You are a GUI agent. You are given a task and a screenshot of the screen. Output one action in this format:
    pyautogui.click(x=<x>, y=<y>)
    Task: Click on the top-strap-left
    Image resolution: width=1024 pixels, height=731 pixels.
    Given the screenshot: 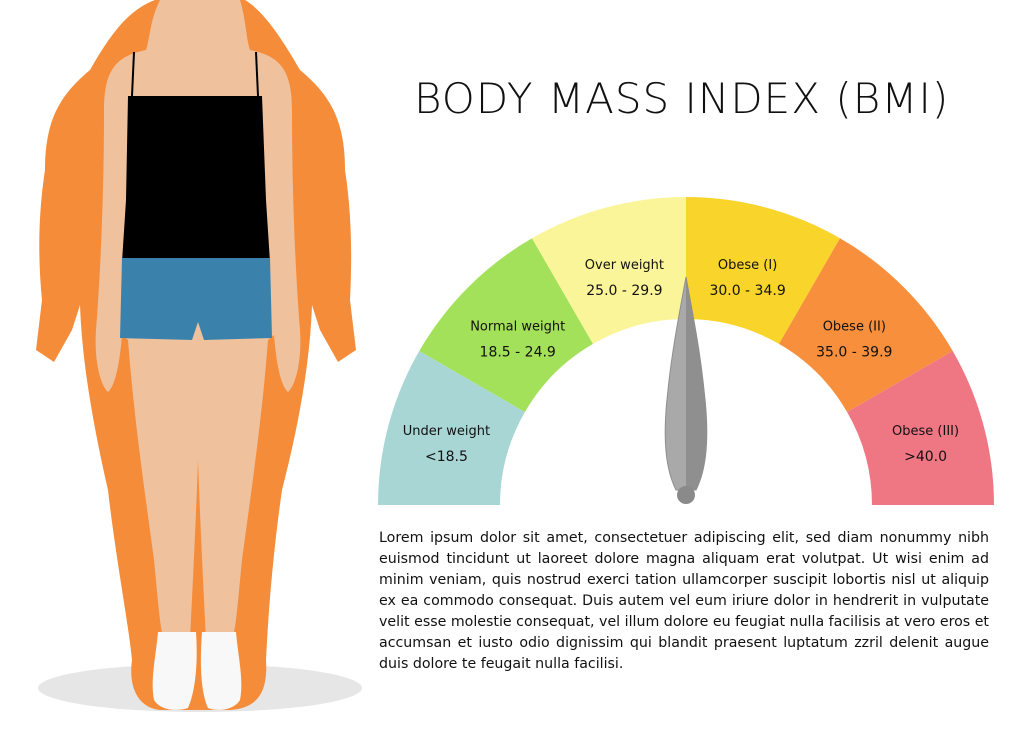 What is the action you would take?
    pyautogui.click(x=133, y=74)
    